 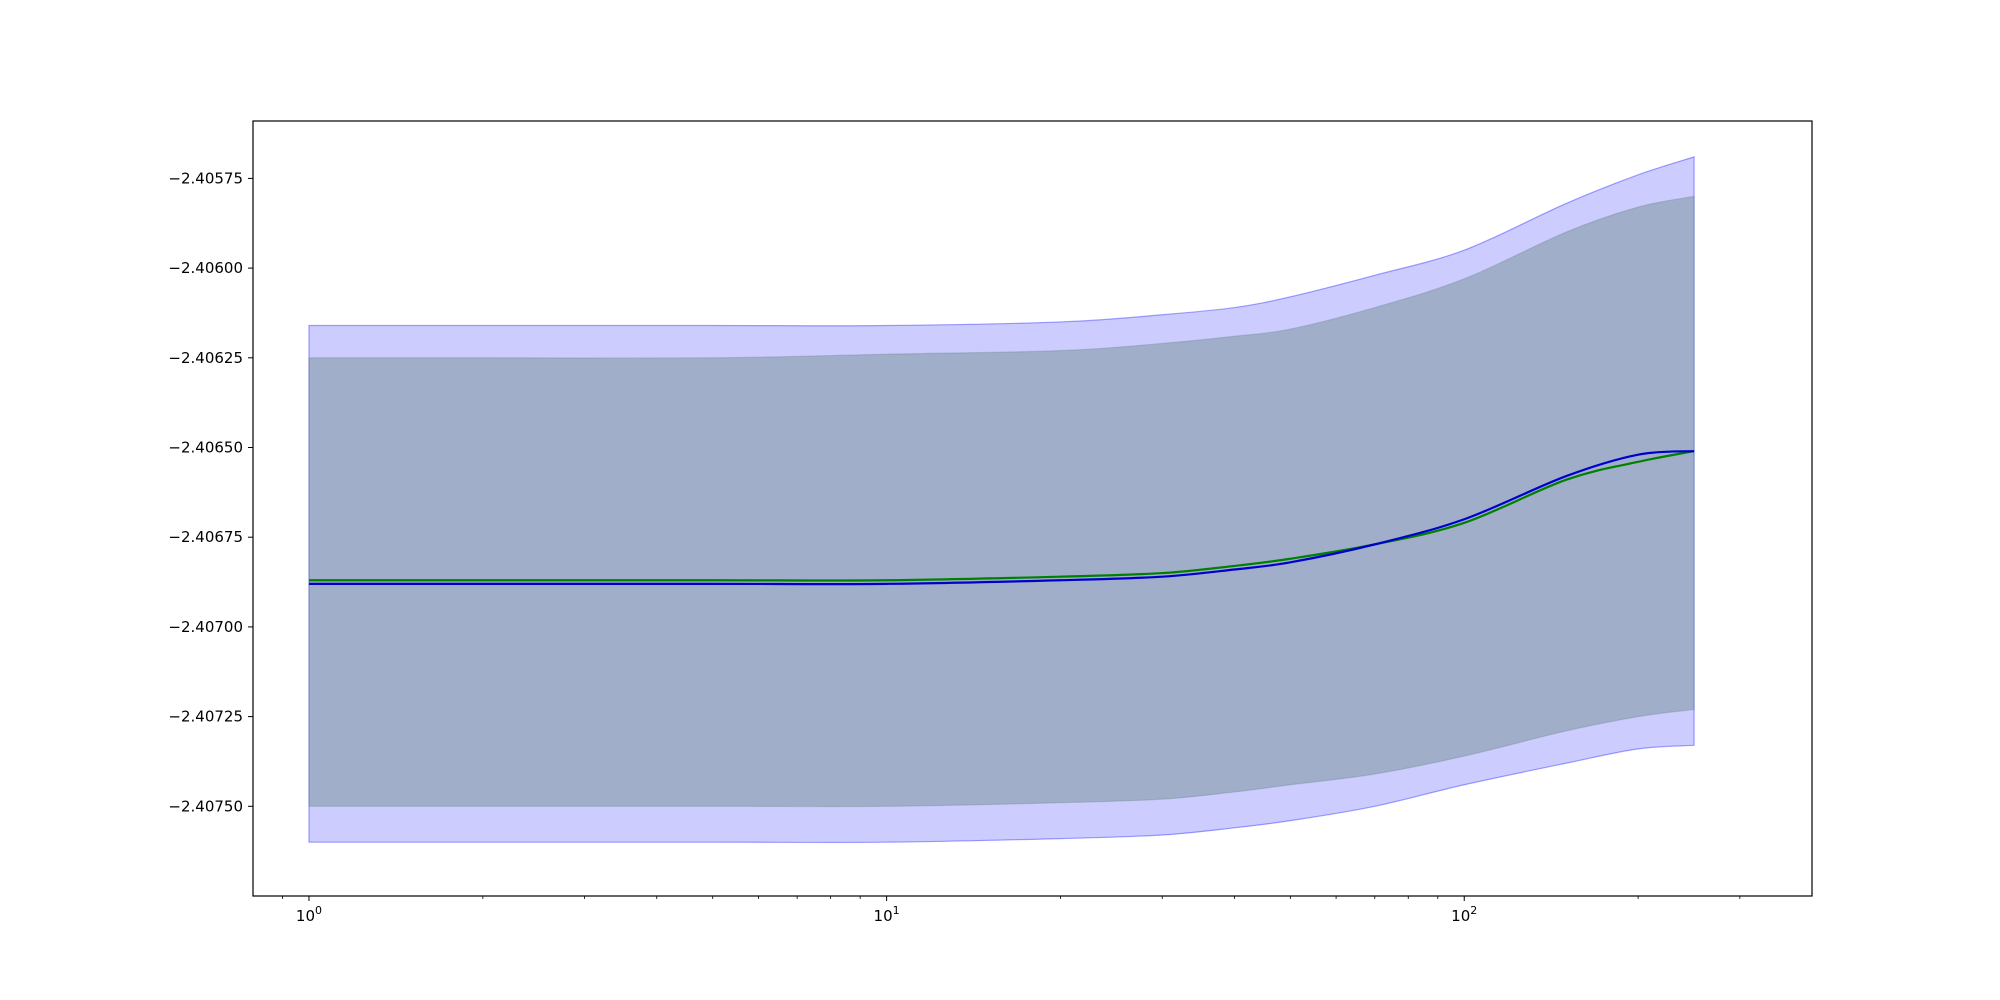 What do you see at coordinates (205, 806) in the screenshot?
I see `y-tick-label: −2.40750` at bounding box center [205, 806].